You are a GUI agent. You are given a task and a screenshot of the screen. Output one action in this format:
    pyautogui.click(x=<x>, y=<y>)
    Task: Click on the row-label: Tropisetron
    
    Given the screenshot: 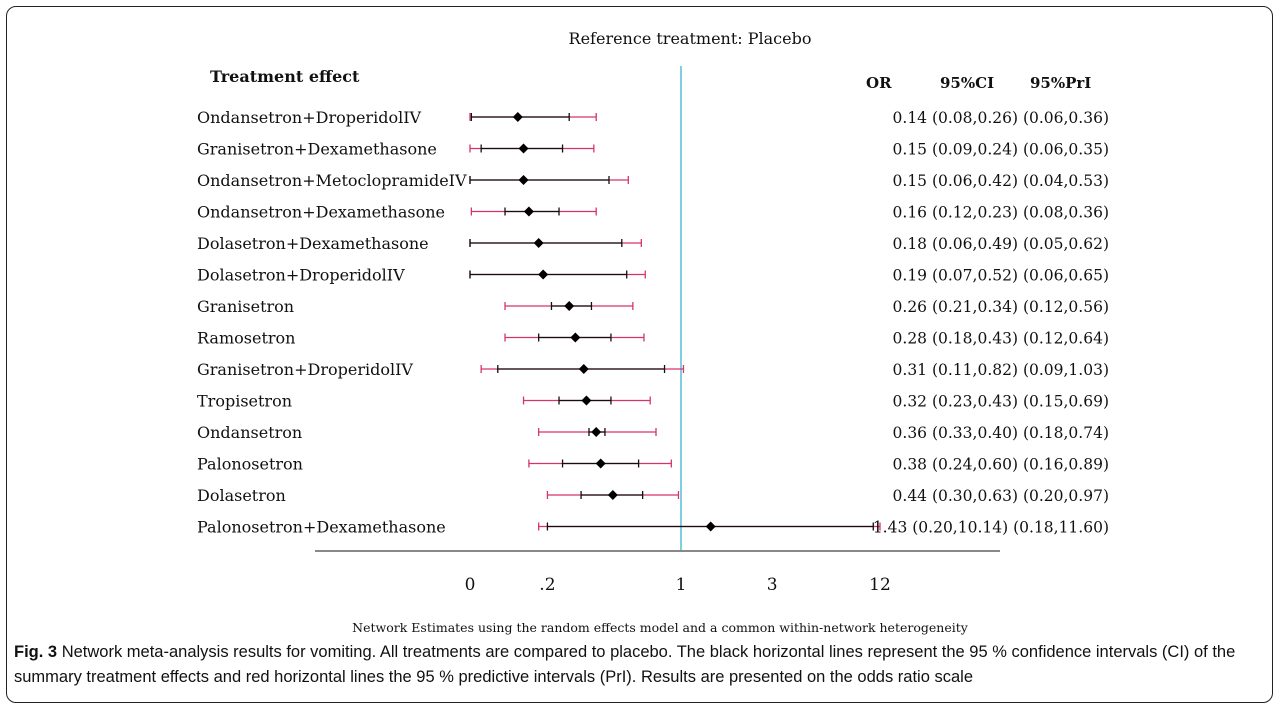 What is the action you would take?
    pyautogui.click(x=244, y=401)
    